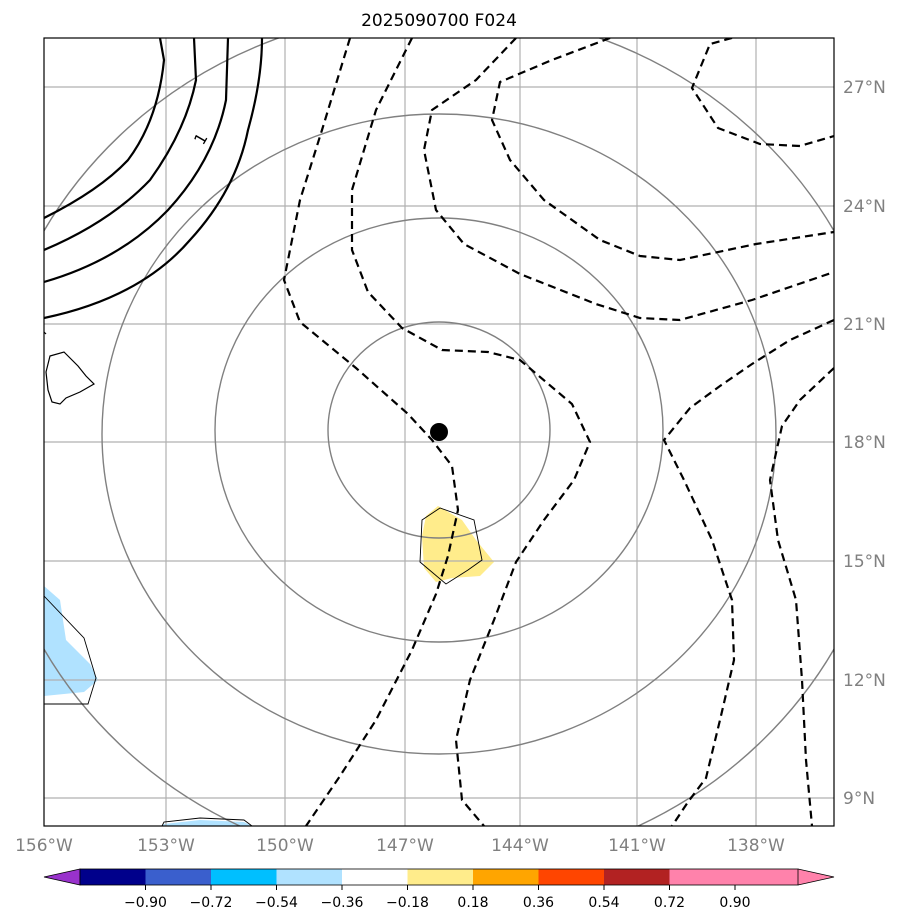 Image resolution: width=904 pixels, height=924 pixels. I want to click on lat-labels: 27°N 24°N 21°N 18°N 15°N 12°N 9°N, so click(864, 443).